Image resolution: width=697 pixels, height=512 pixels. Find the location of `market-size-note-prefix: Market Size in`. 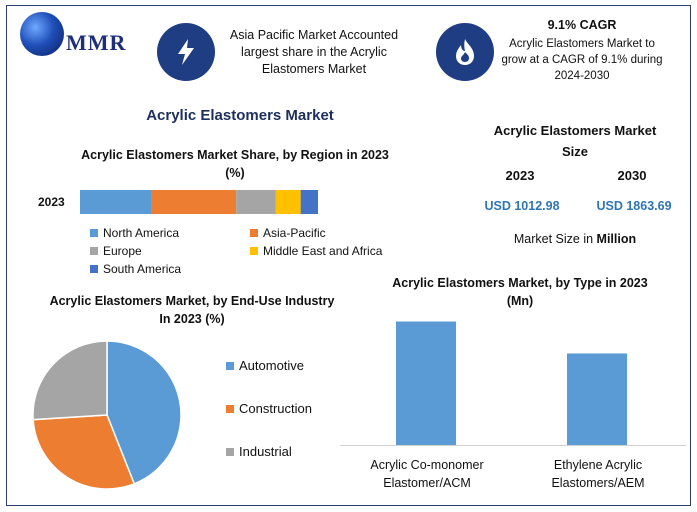

market-size-note-prefix: Market Size in is located at coordinates (555, 239).